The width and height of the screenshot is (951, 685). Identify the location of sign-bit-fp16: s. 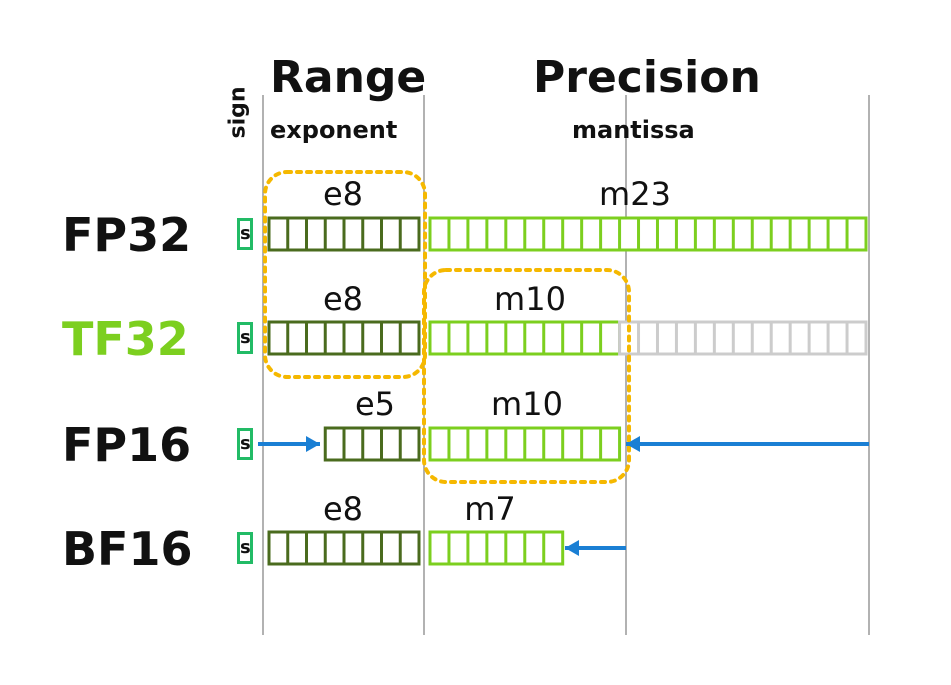
(245, 444).